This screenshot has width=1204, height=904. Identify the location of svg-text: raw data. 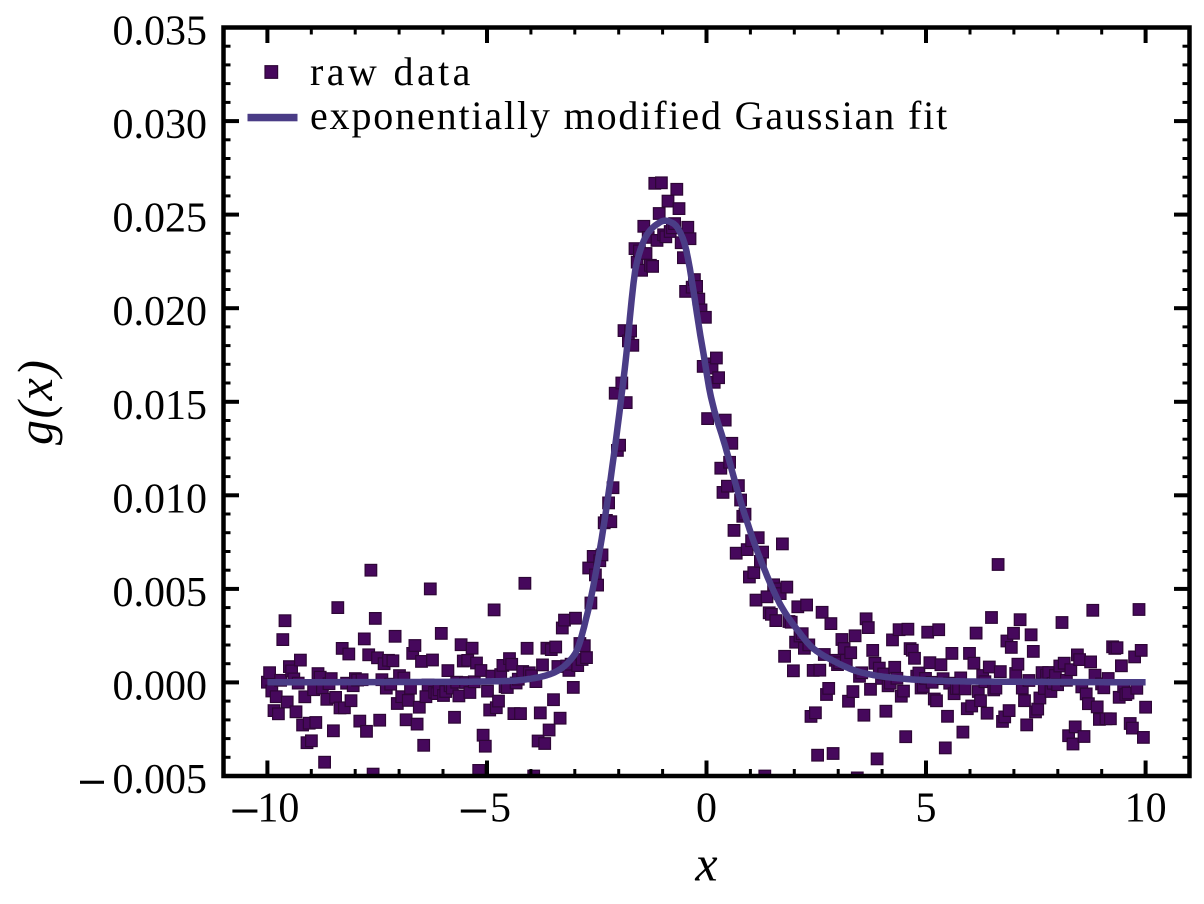
(392, 71).